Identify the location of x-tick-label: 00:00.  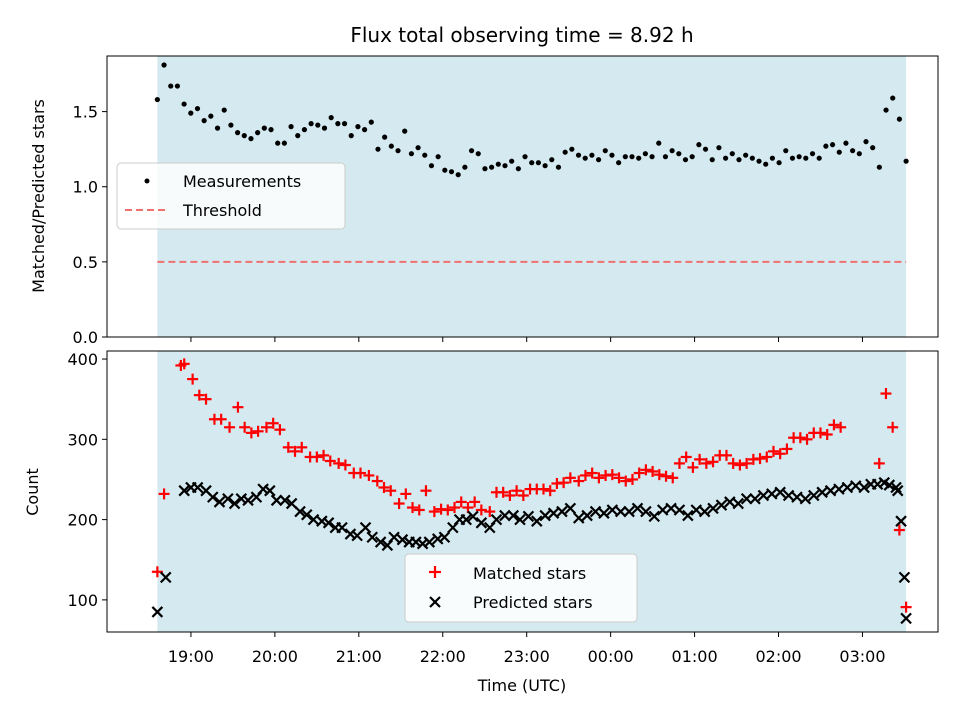
(611, 656).